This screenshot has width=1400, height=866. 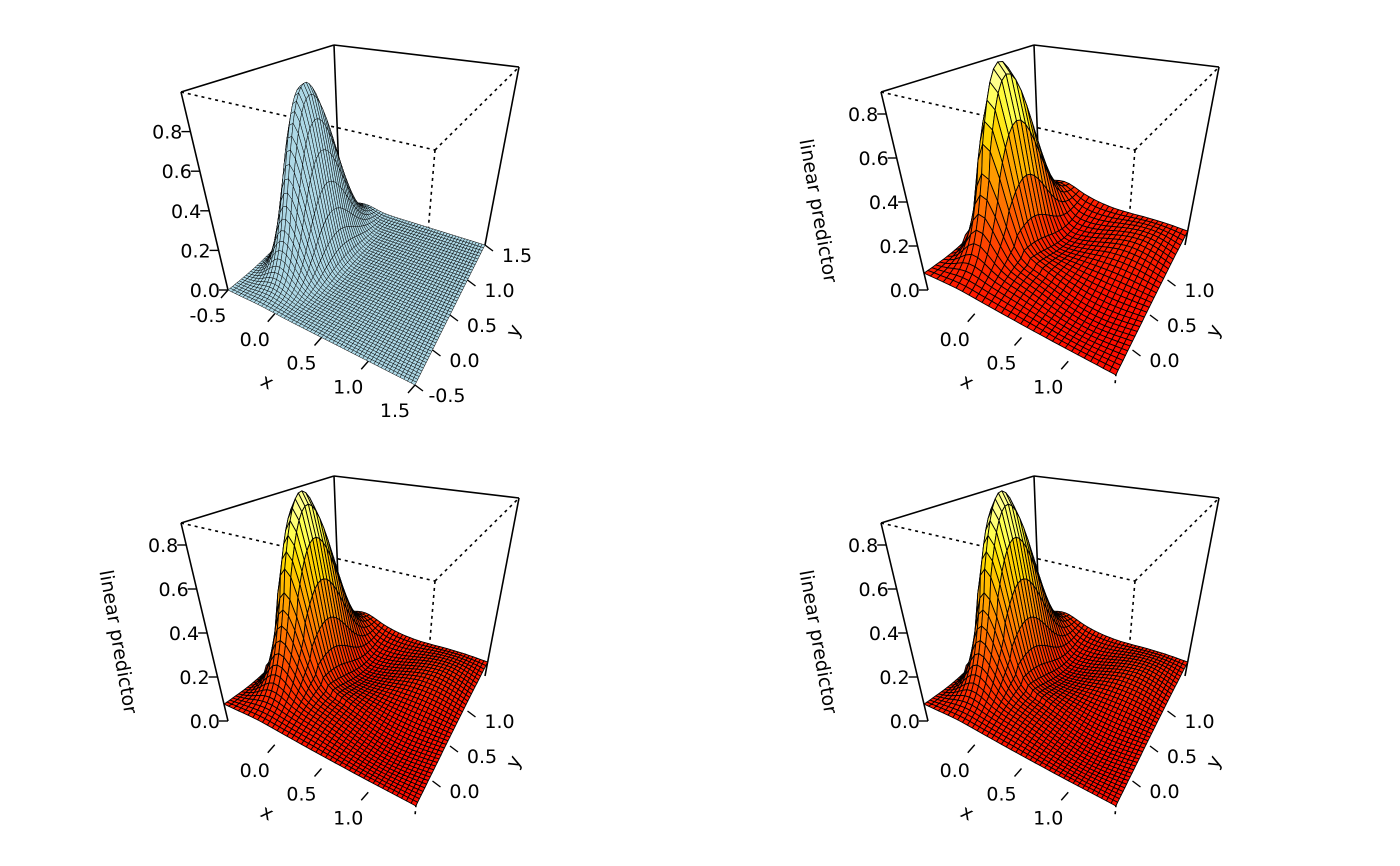 I want to click on y-tick-label: -0.5, so click(x=446, y=396).